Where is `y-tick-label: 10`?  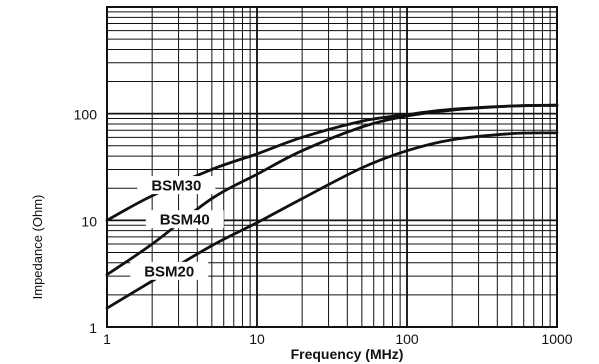
y-tick-label: 10 is located at coordinates (89, 221).